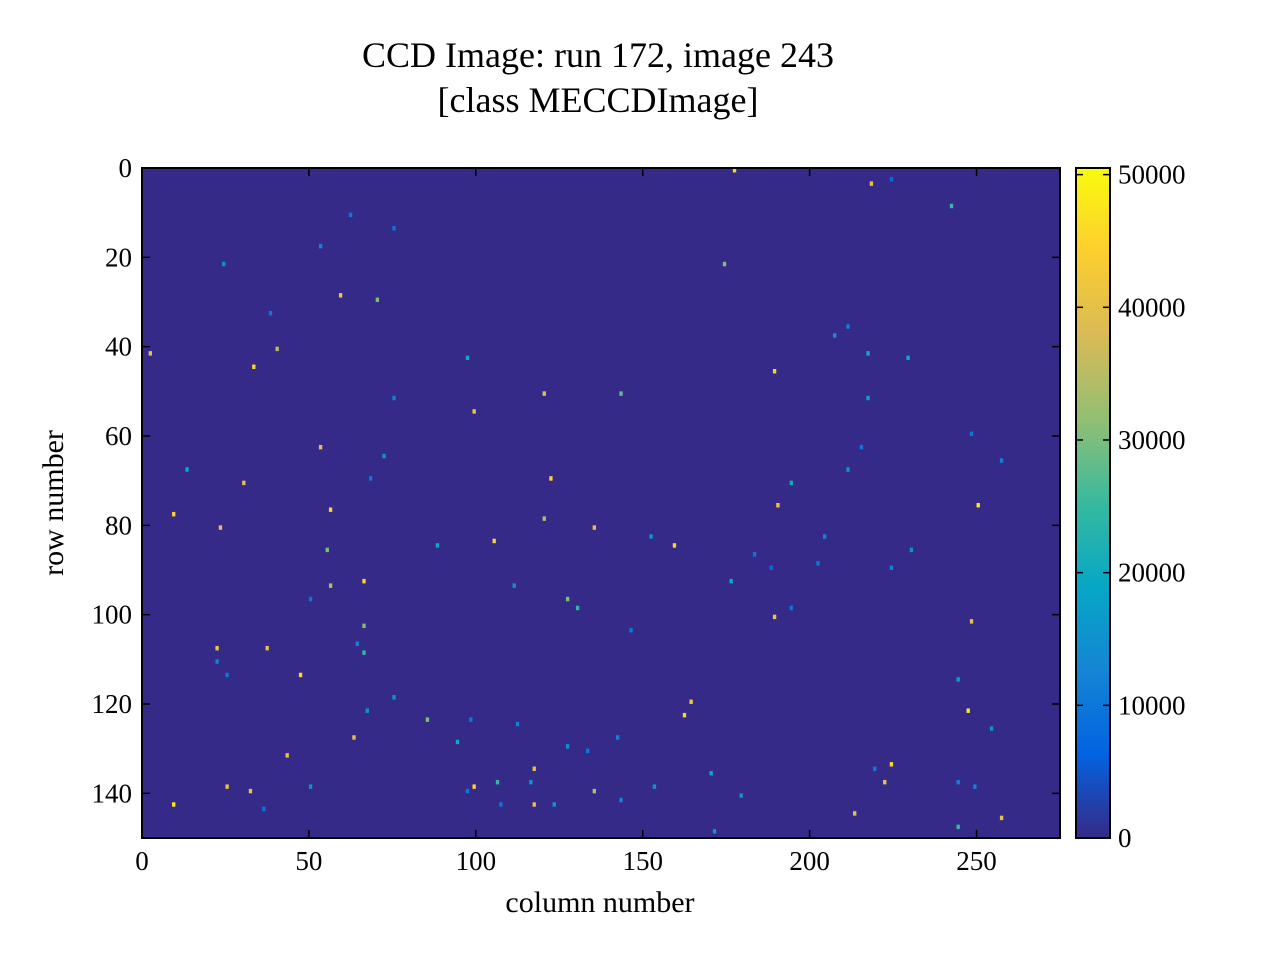 This screenshot has height=960, width=1280. I want to click on y-tick-label: 60, so click(118, 436).